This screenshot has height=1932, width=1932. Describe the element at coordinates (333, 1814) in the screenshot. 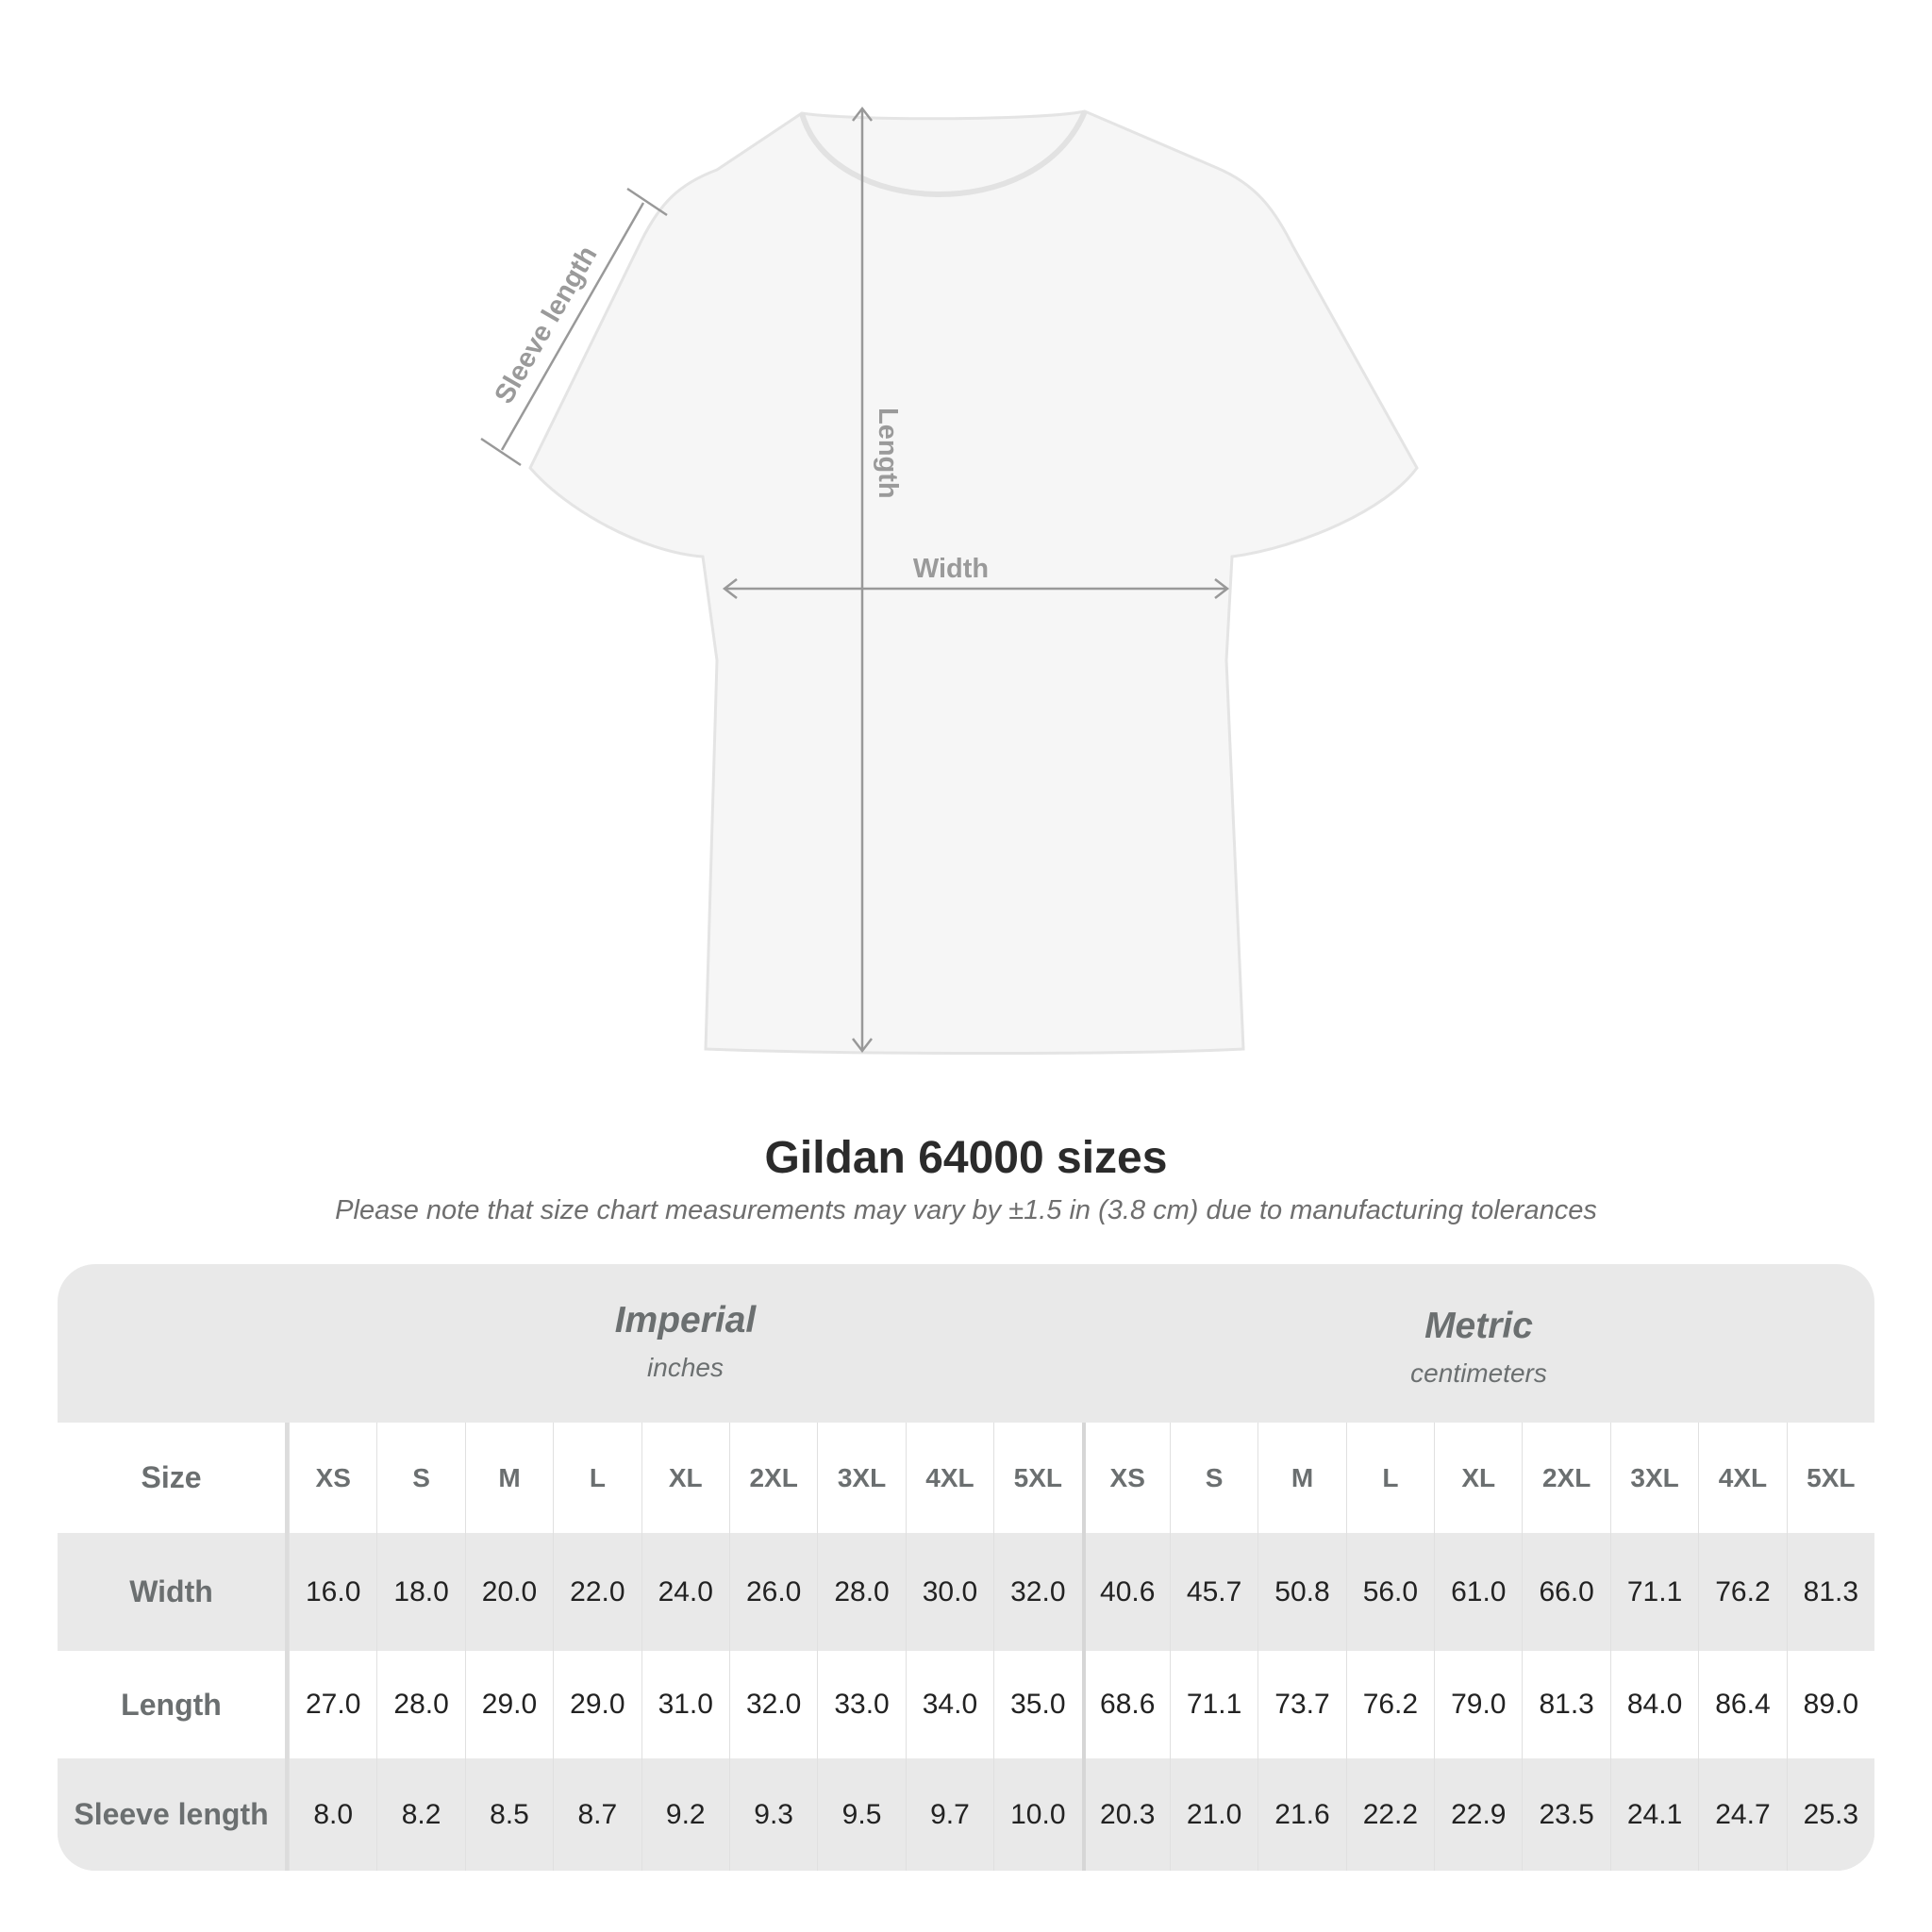

I see `value-cell: 8.0` at that location.